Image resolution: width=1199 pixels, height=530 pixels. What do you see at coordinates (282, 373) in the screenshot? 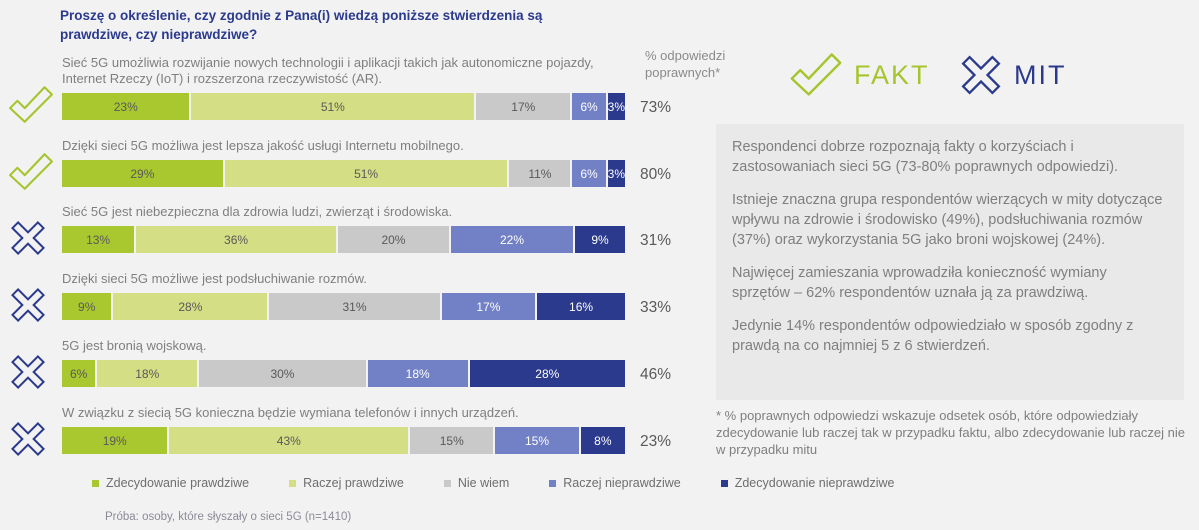
I see `bar-segment: 30%` at bounding box center [282, 373].